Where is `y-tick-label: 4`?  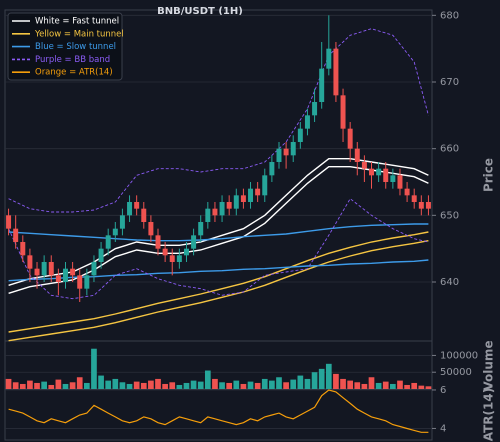 y-tick-label: 4 is located at coordinates (443, 428).